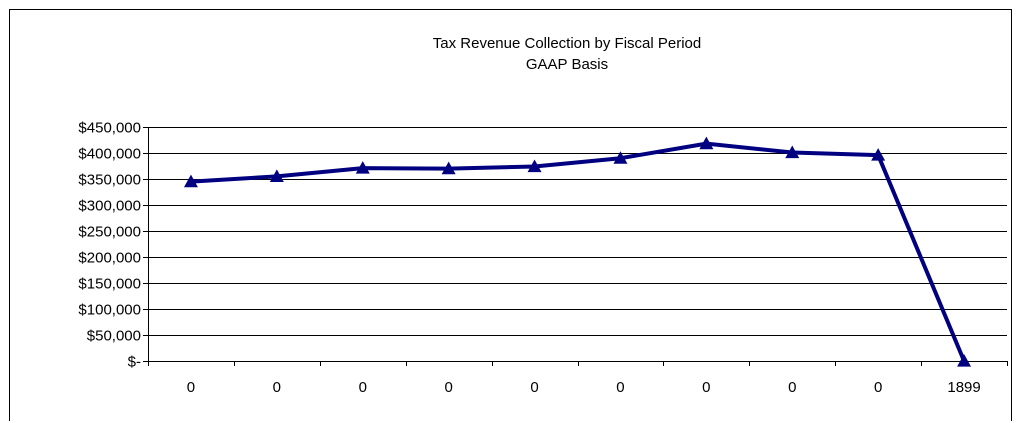 The image size is (1021, 423). What do you see at coordinates (109, 206) in the screenshot?
I see `y-tick-label: $300,000` at bounding box center [109, 206].